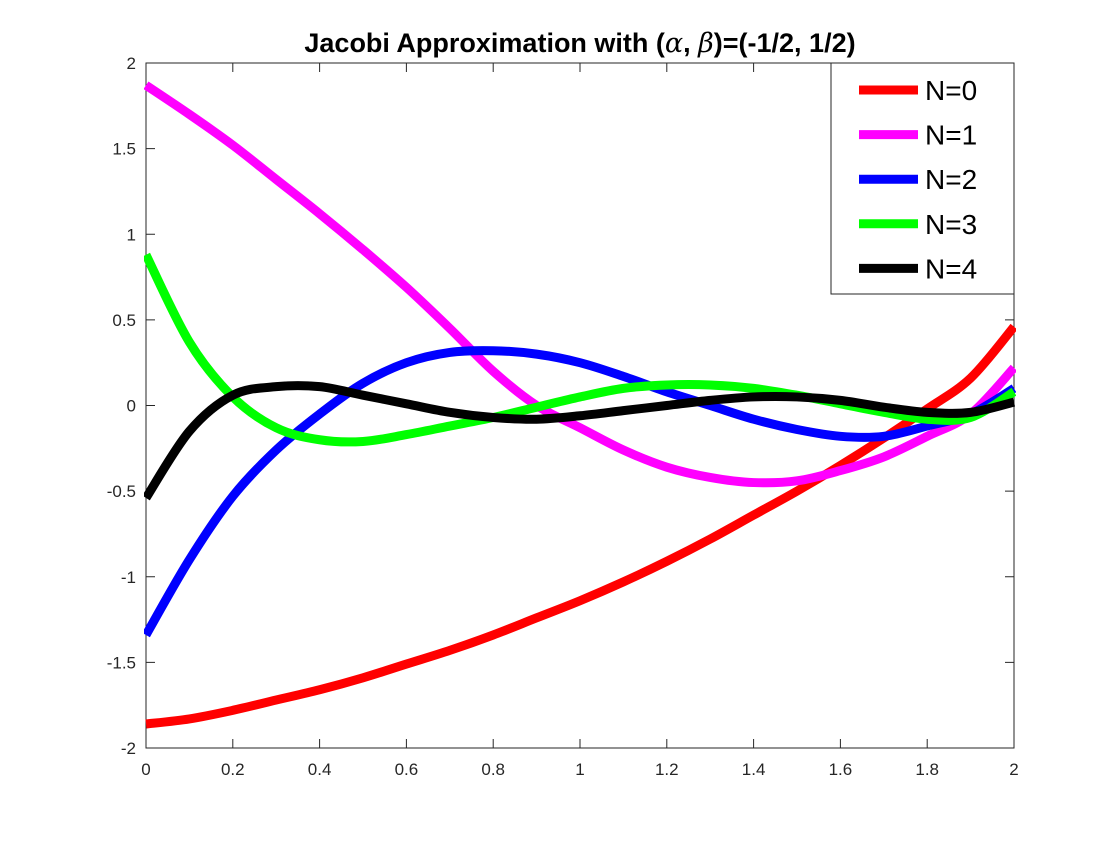  What do you see at coordinates (1013, 769) in the screenshot?
I see `x-tick-label: 2` at bounding box center [1013, 769].